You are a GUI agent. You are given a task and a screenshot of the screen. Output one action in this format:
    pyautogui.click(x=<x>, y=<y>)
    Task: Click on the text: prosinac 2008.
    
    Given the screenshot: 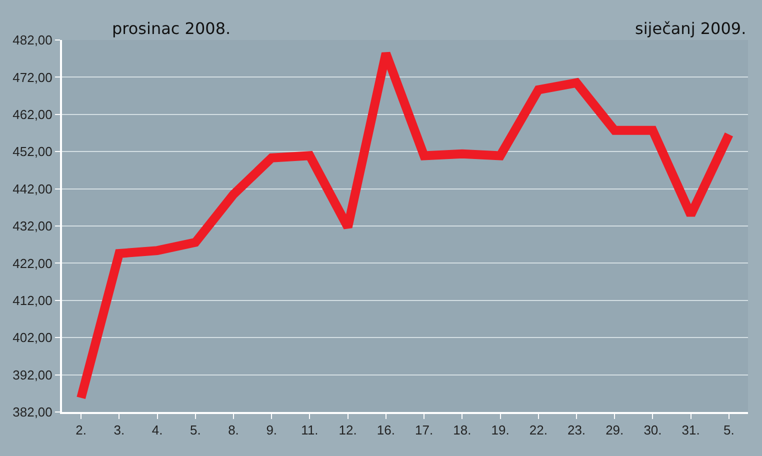 What is the action you would take?
    pyautogui.click(x=171, y=28)
    